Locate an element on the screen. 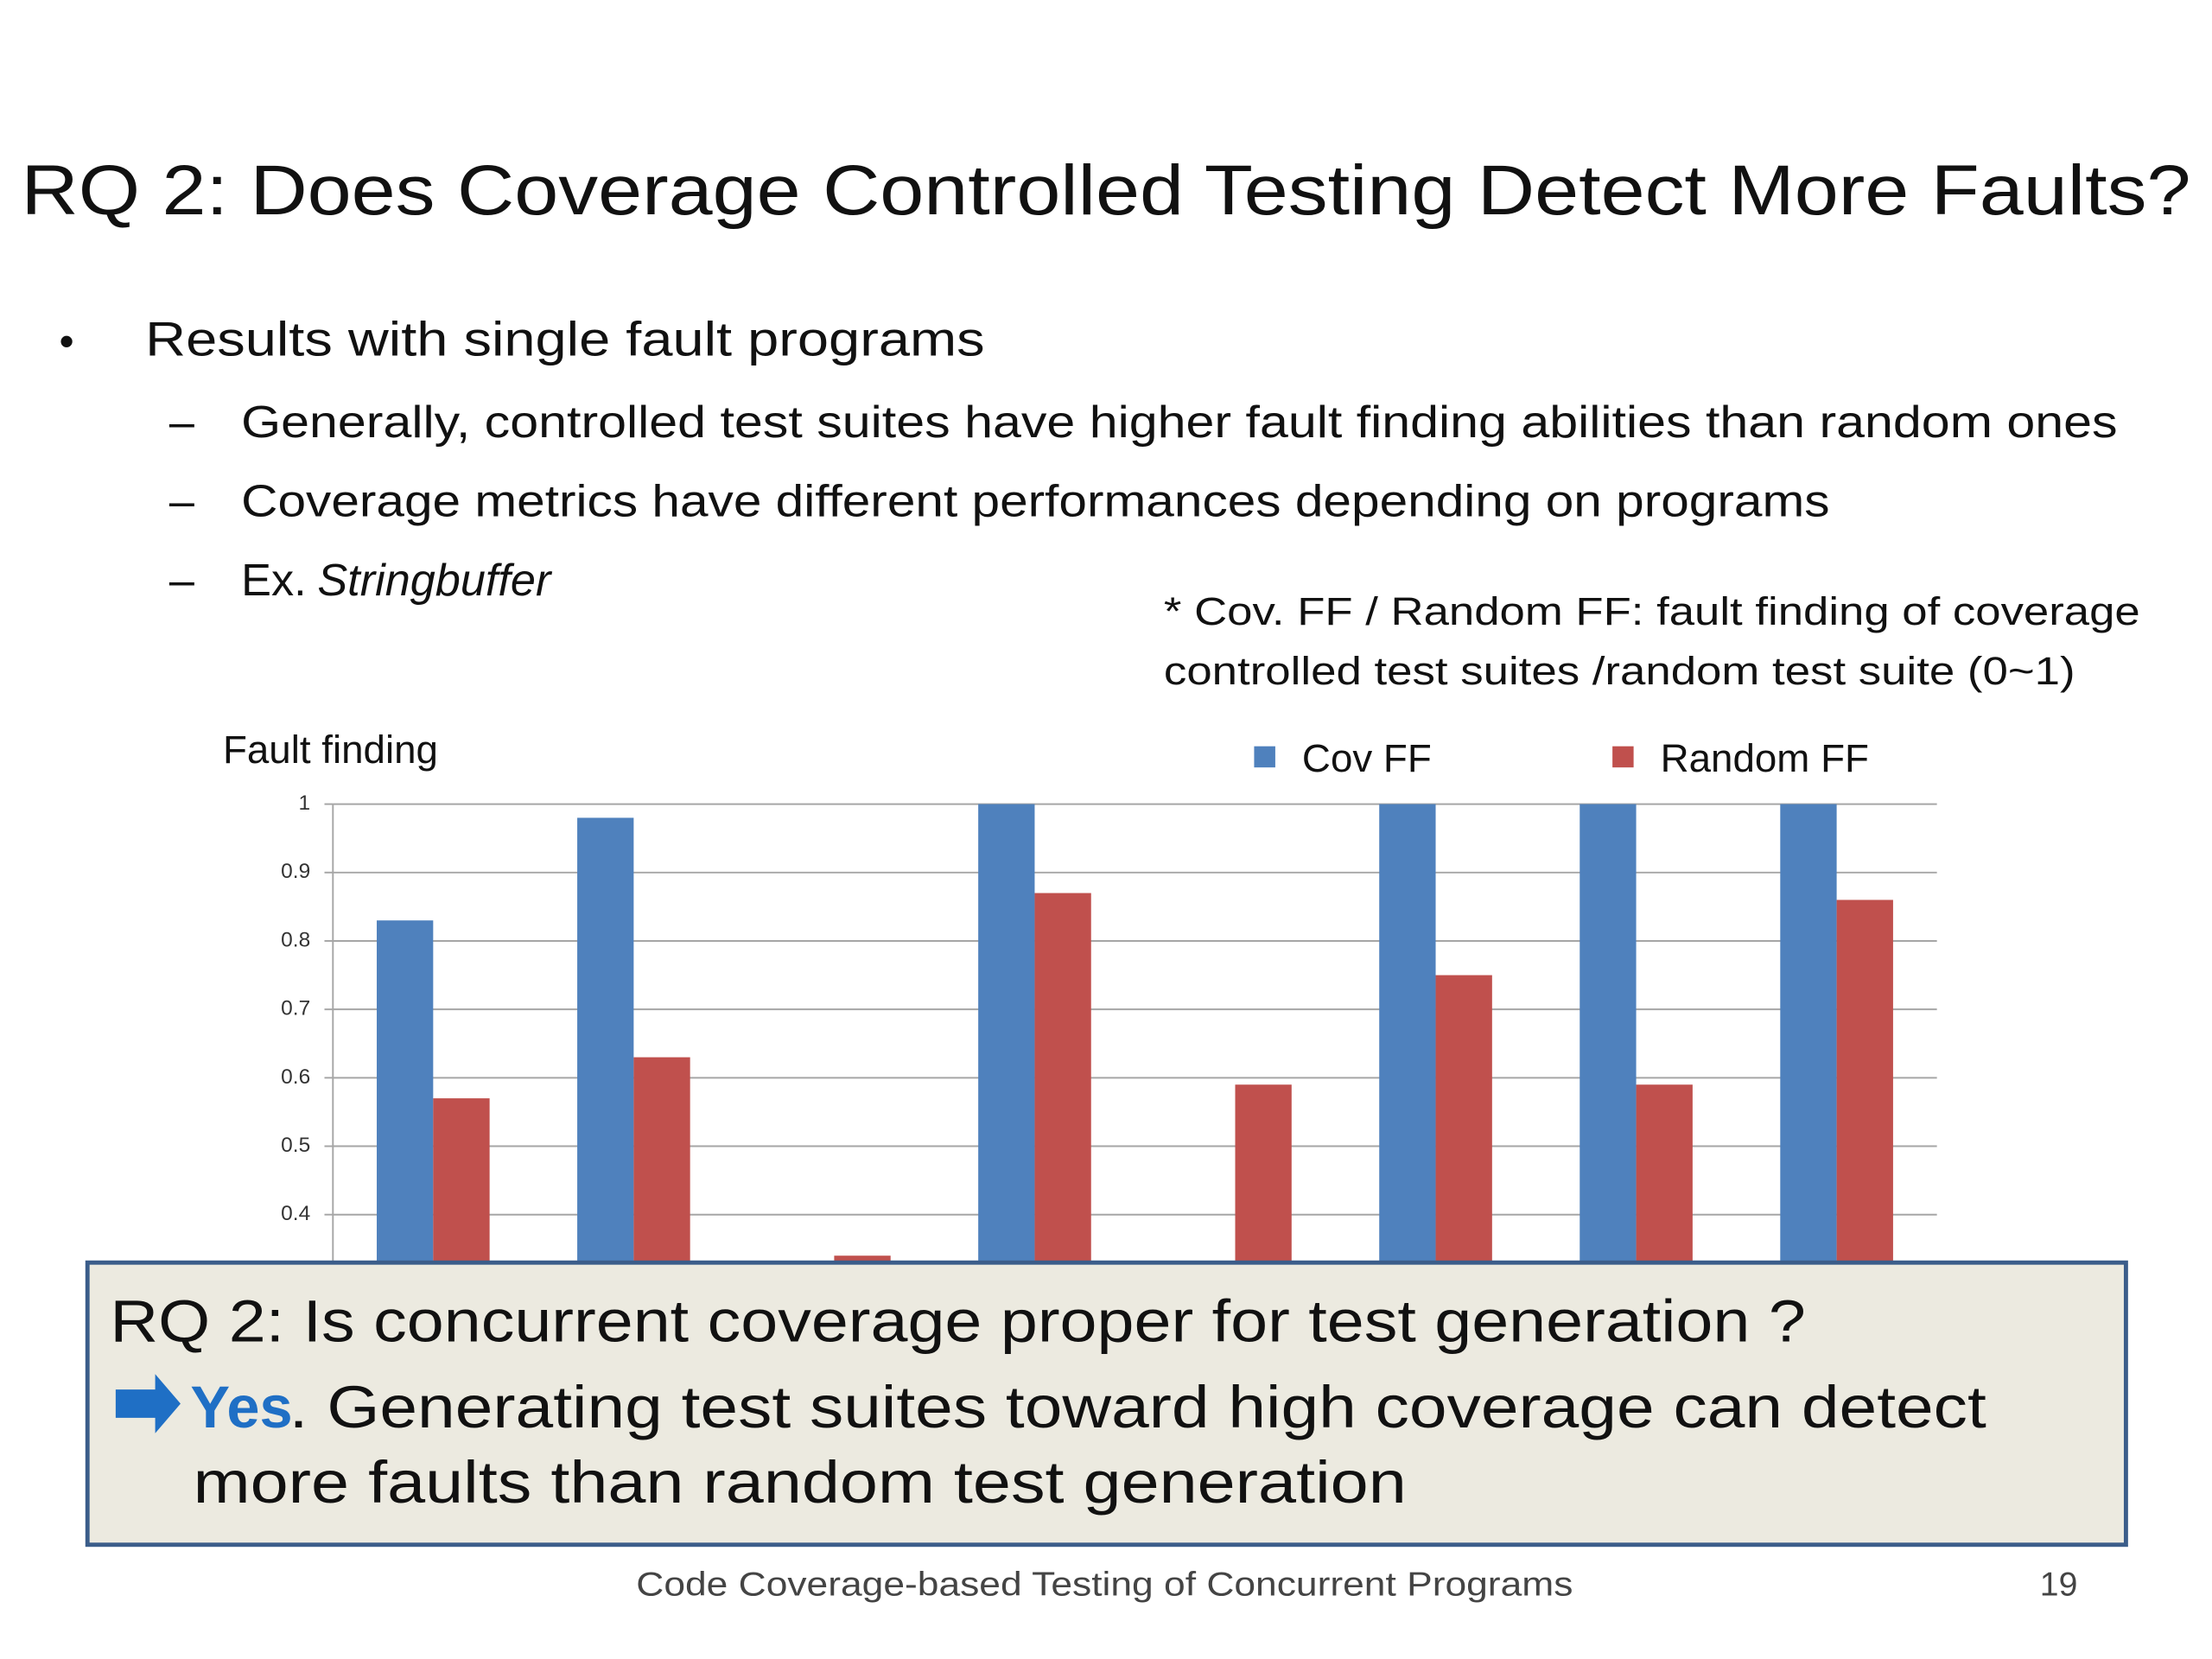 The image size is (2212, 1659). y-tick-label: 1 is located at coordinates (305, 803).